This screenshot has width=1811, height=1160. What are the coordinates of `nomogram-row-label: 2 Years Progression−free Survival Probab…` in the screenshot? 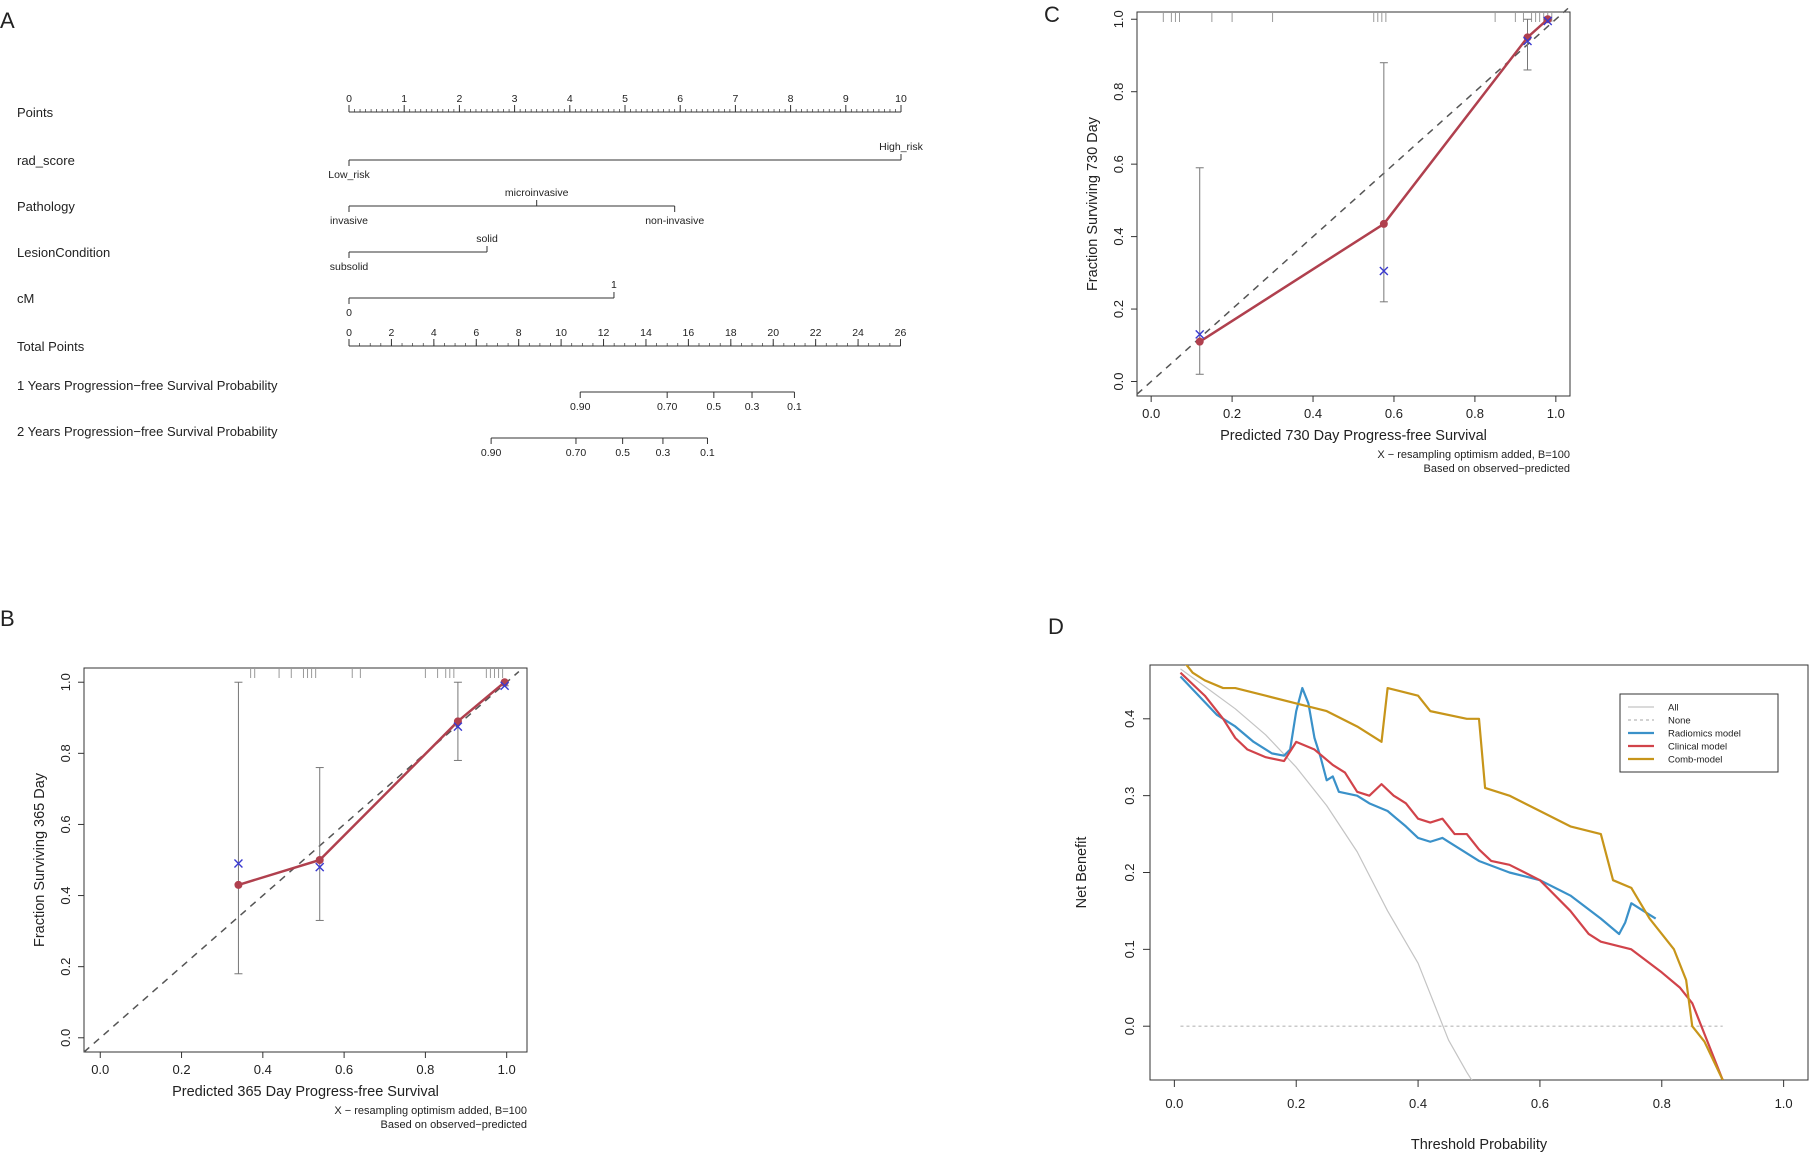 It's located at (147, 431).